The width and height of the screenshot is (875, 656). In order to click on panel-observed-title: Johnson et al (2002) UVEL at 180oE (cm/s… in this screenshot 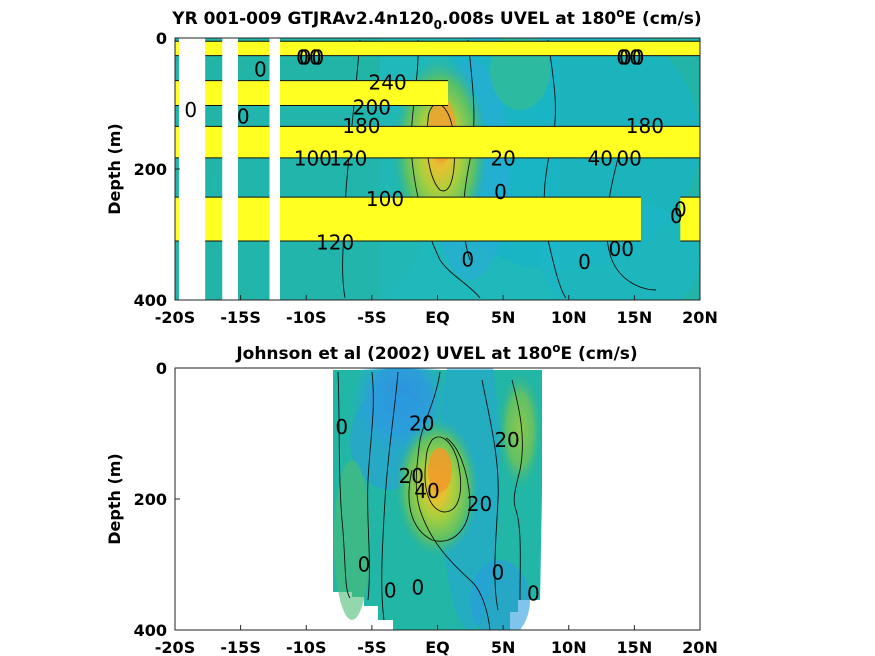, I will do `click(436, 352)`.